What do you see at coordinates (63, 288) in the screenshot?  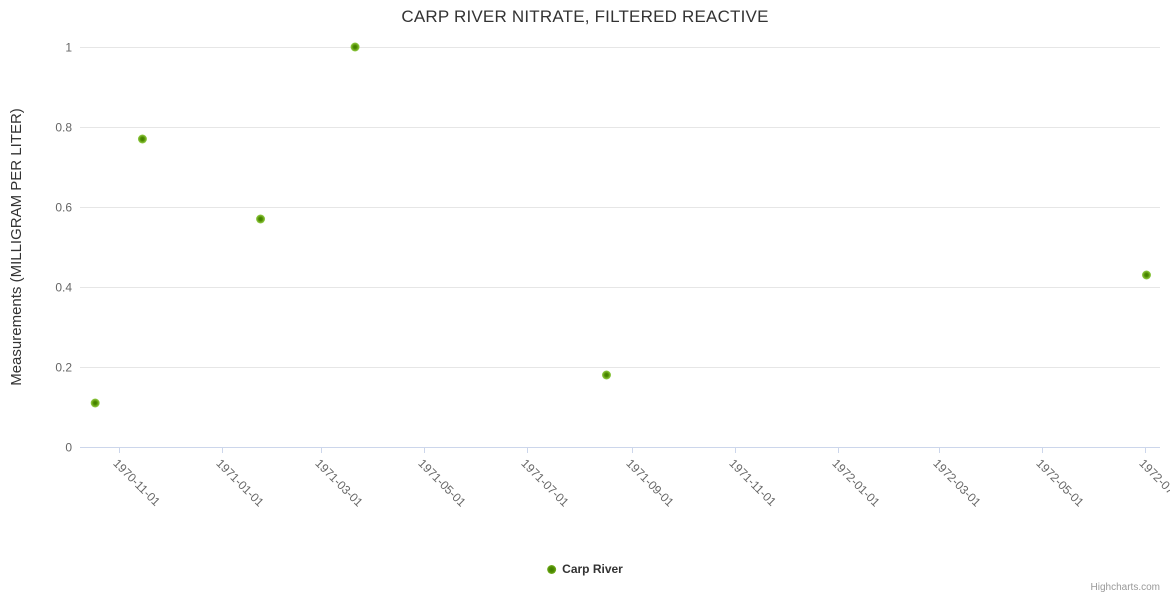 I see `y-tick-label: 0.4` at bounding box center [63, 288].